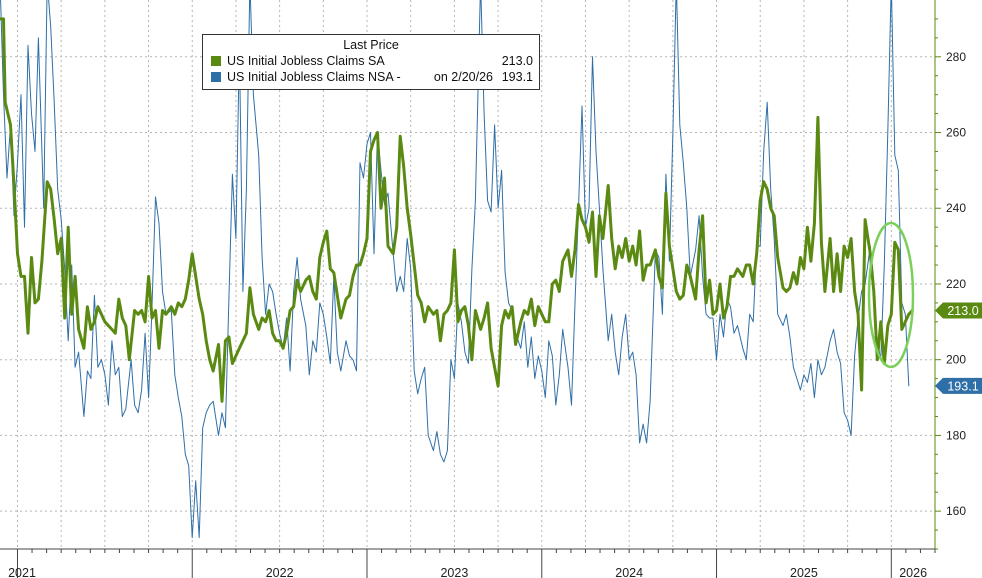  Describe the element at coordinates (306, 61) in the screenshot. I see `legend-label-sa: US Initial Jobless Claims SA` at that location.